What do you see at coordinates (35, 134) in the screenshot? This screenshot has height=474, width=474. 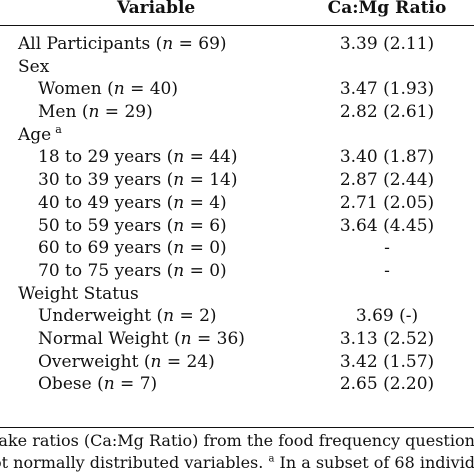 I see `variable-label: Age` at bounding box center [35, 134].